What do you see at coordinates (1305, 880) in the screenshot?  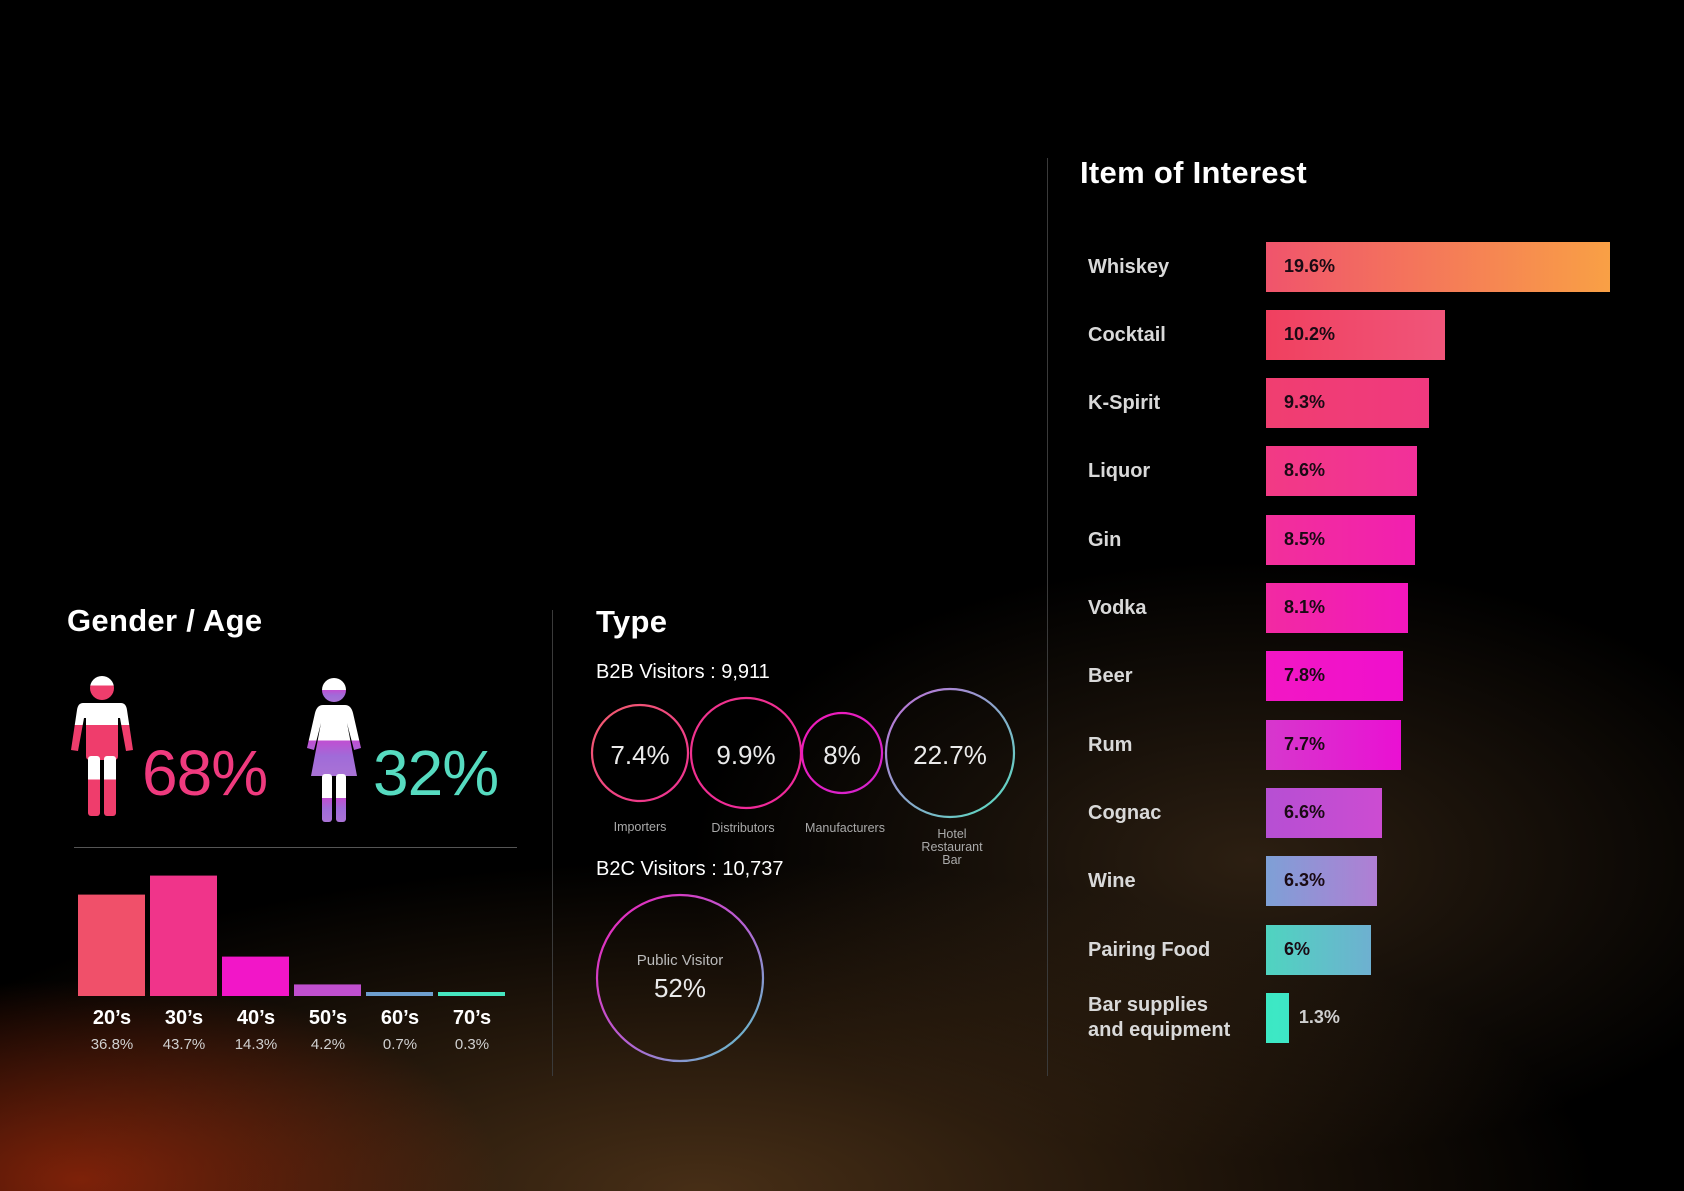 I see `interest-value: 6.3%` at bounding box center [1305, 880].